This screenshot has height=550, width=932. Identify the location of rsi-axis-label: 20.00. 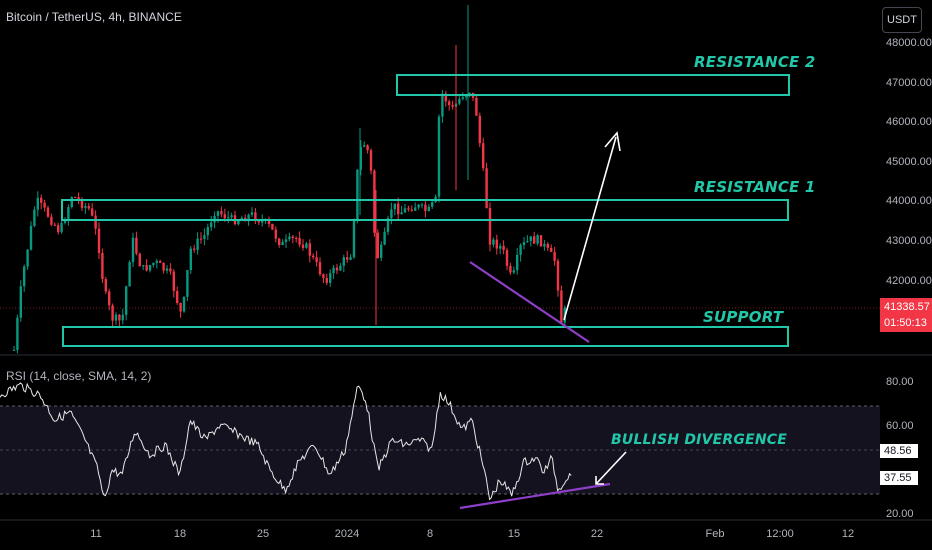
(900, 514).